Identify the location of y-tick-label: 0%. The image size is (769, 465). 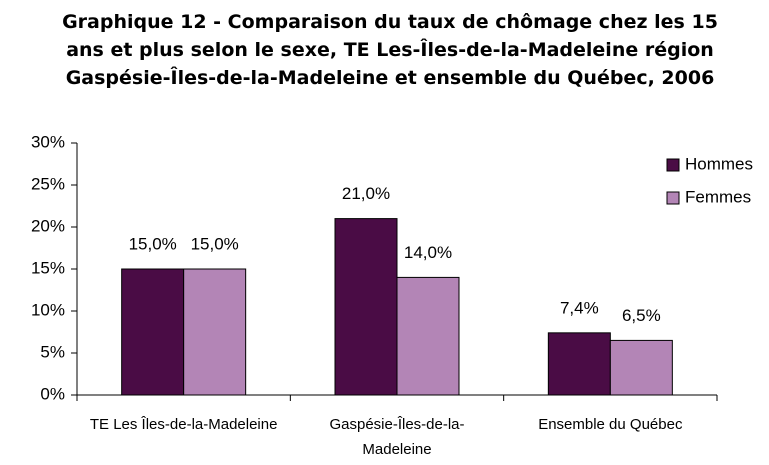
(52, 393).